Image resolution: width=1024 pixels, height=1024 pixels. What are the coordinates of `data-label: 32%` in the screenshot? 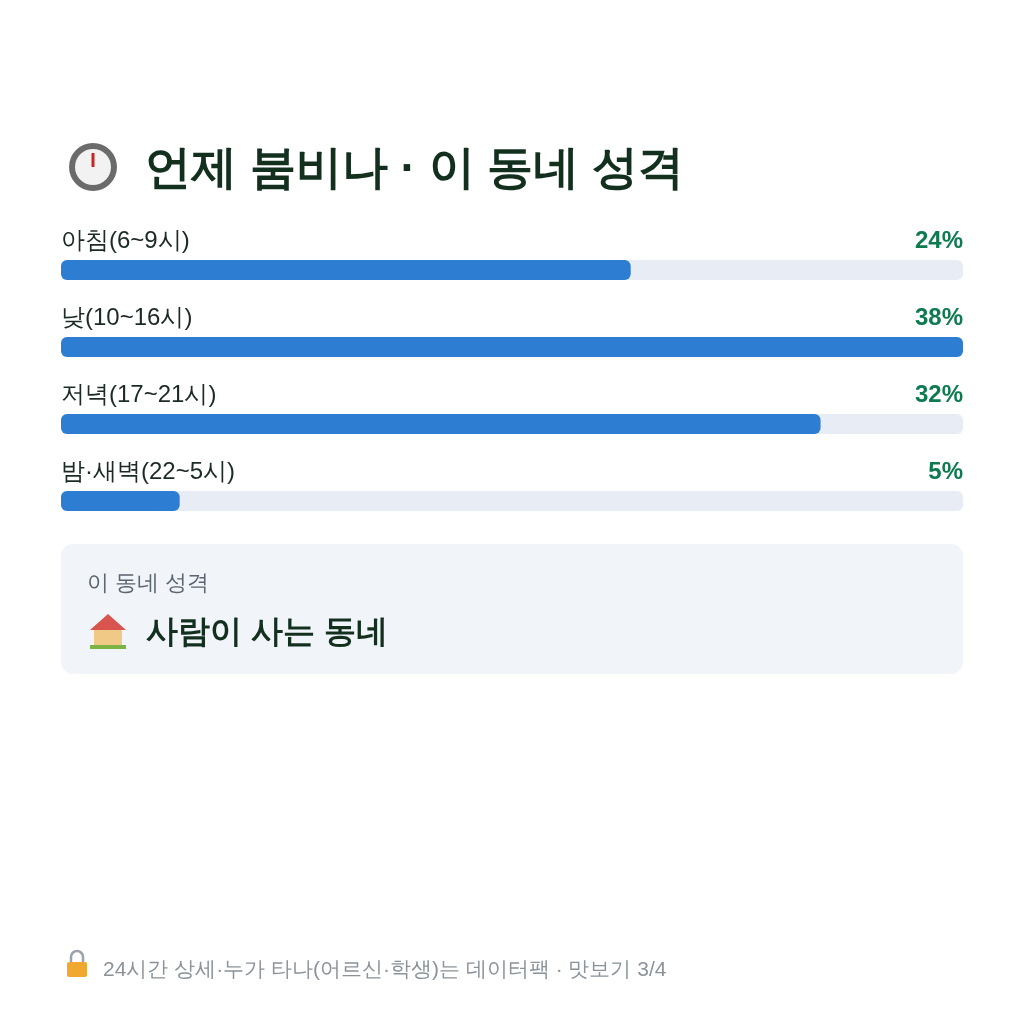 It's located at (938, 393).